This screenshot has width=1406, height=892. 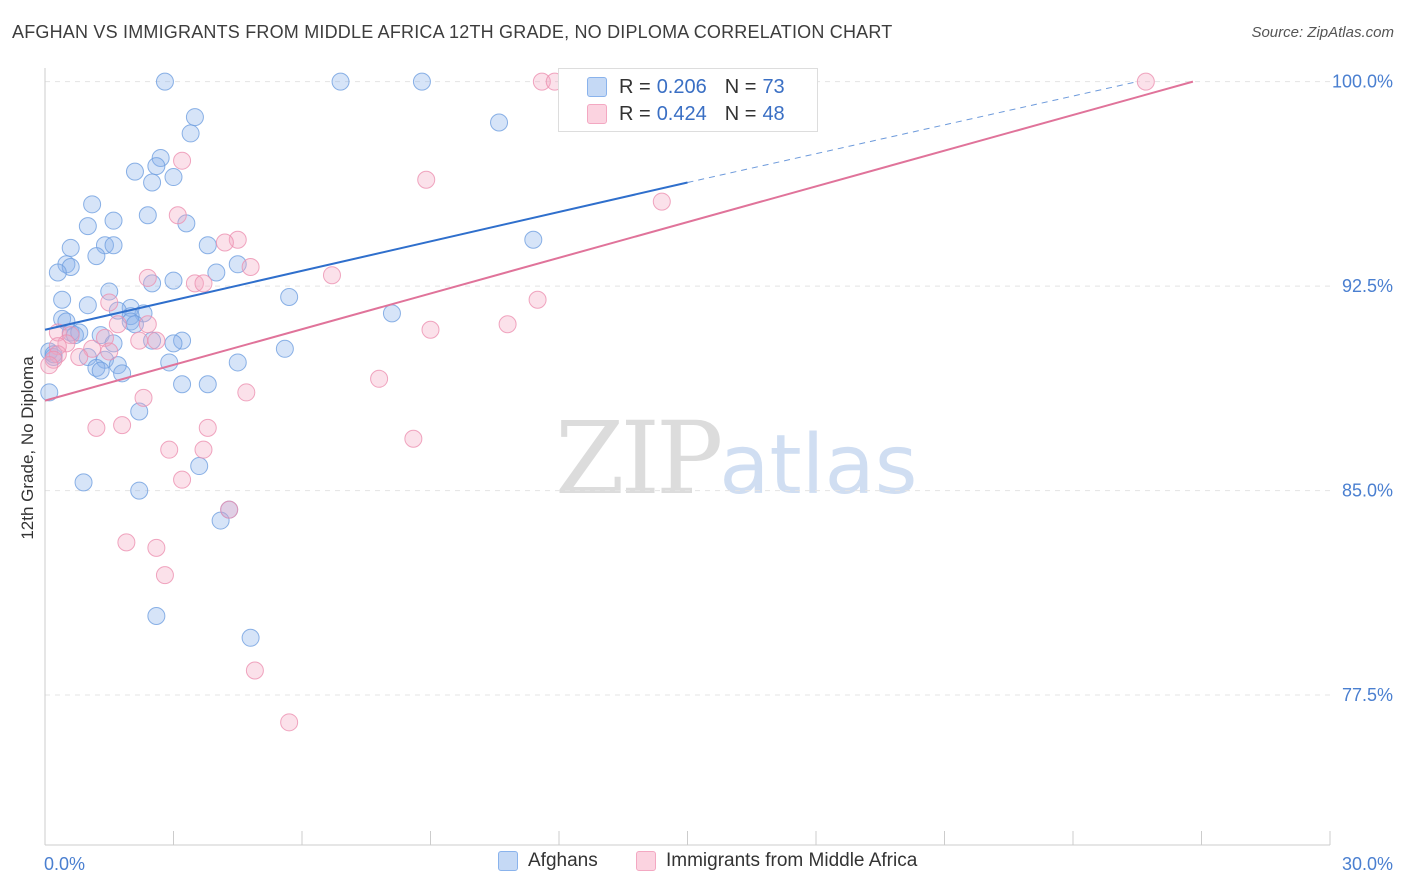 What do you see at coordinates (1367, 695) in the screenshot?
I see `y-tick-label: 77.5%` at bounding box center [1367, 695].